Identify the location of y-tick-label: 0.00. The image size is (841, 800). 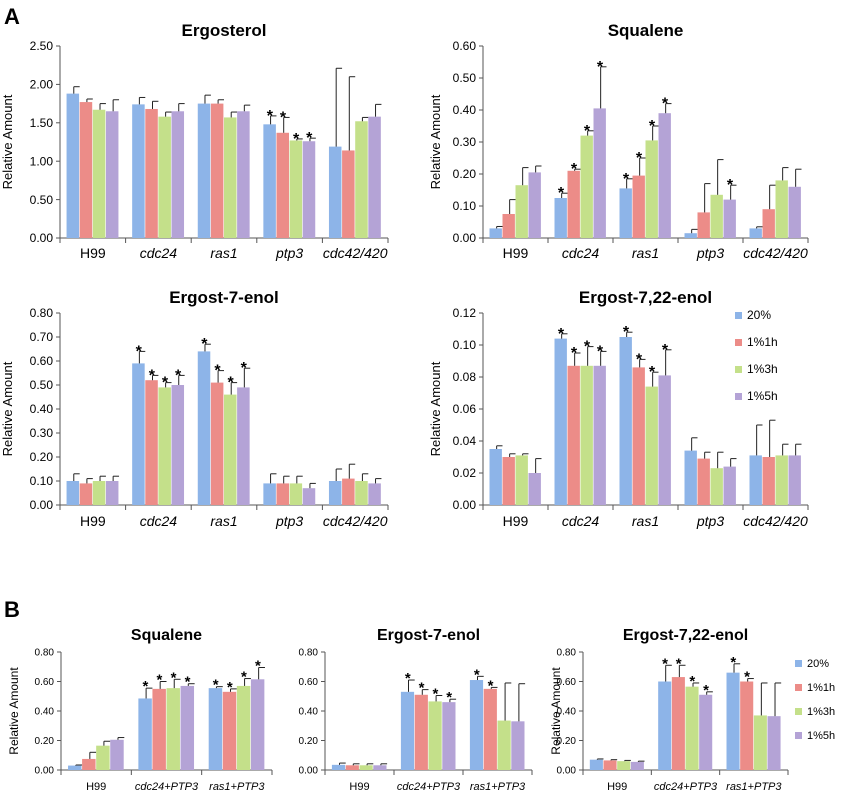
(45, 771).